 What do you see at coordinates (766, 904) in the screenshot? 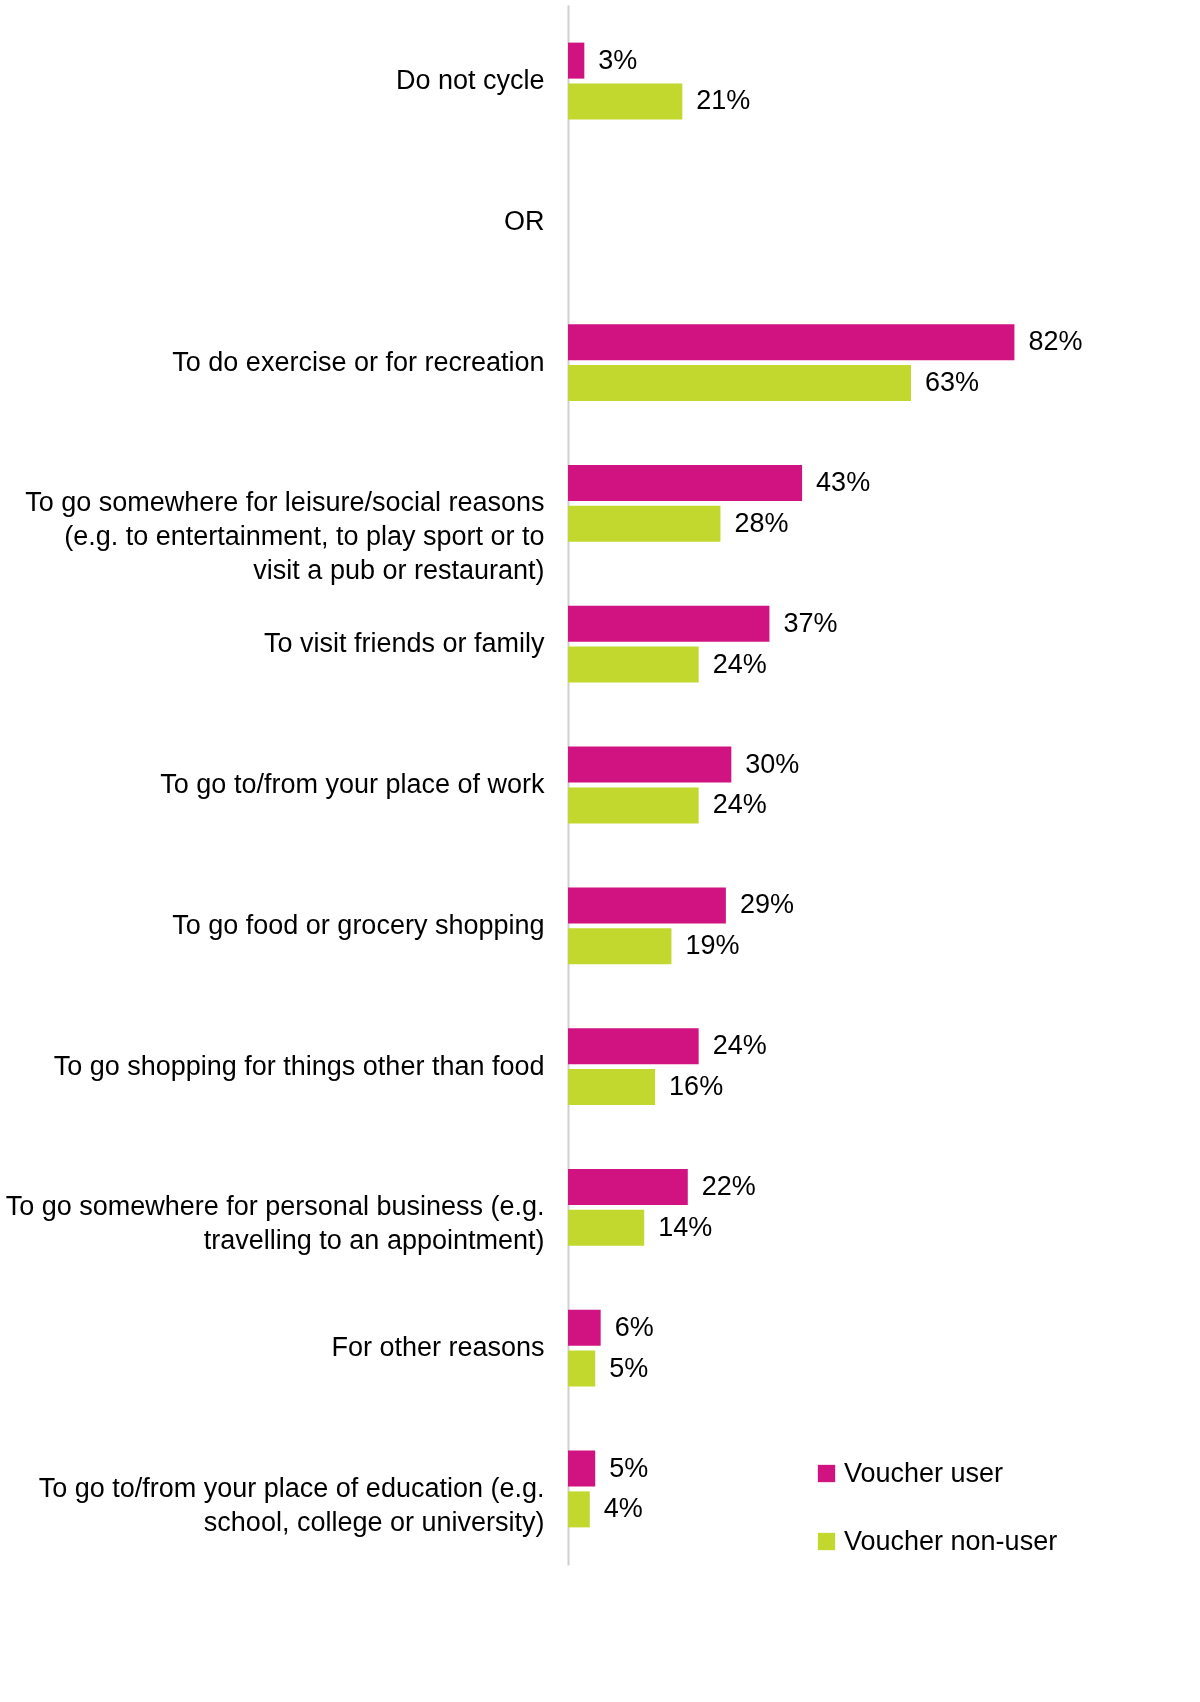
I see `data-label: 29%` at bounding box center [766, 904].